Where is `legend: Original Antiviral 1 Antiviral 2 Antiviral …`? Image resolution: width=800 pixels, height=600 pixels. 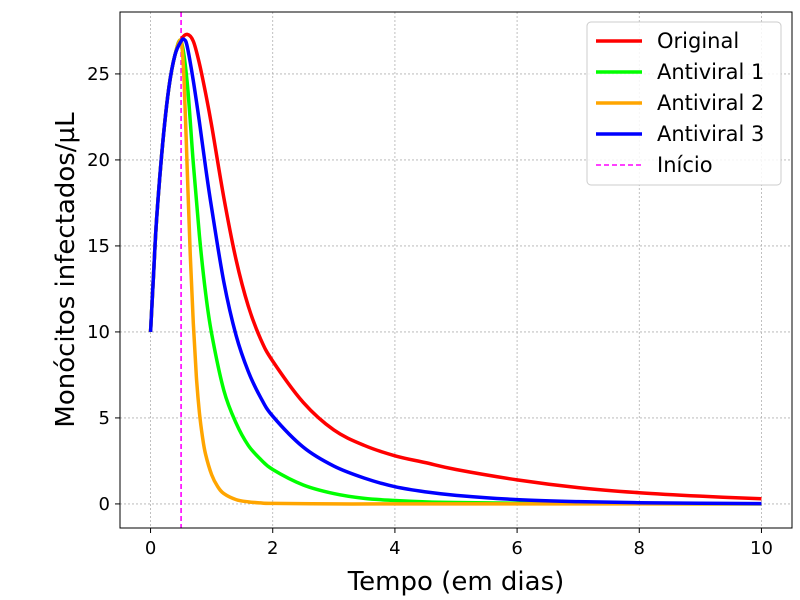 legend: Original Antiviral 1 Antiviral 2 Antiviral … is located at coordinates (684, 103).